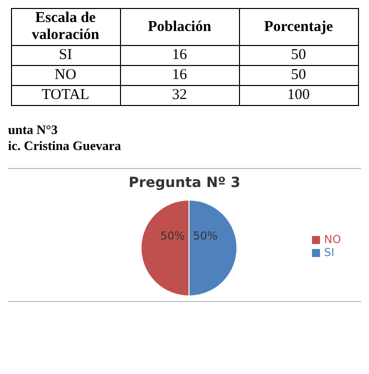  Describe the element at coordinates (33, 130) in the screenshot. I see `text: unta N°3` at that location.